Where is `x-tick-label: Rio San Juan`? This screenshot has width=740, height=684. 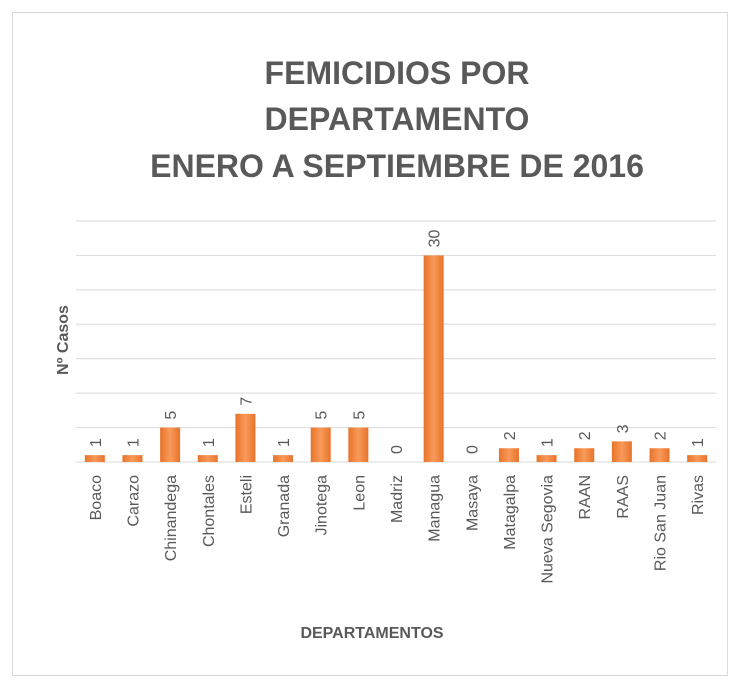
x-tick-label: Rio San Juan is located at coordinates (661, 523).